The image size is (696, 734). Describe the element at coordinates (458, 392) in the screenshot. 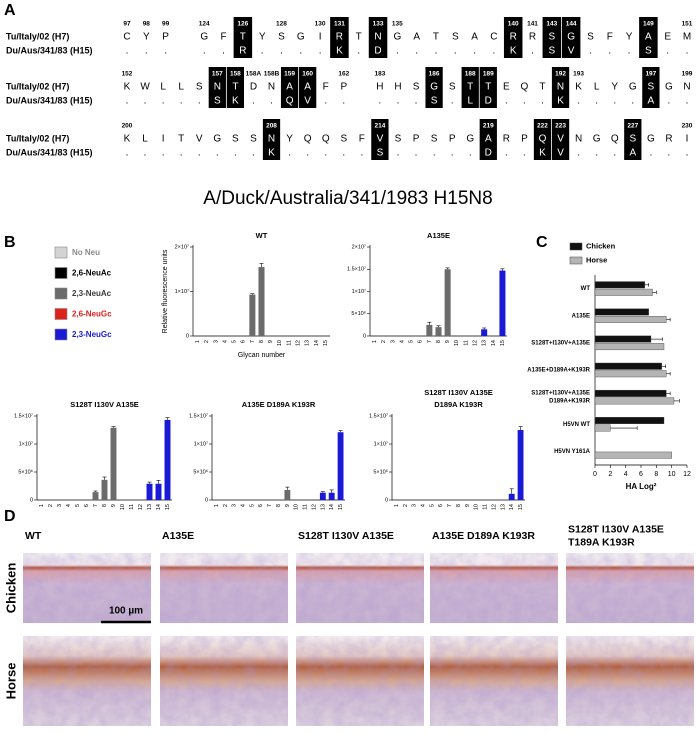

I see `chart-title: S128T I130V A135E` at that location.